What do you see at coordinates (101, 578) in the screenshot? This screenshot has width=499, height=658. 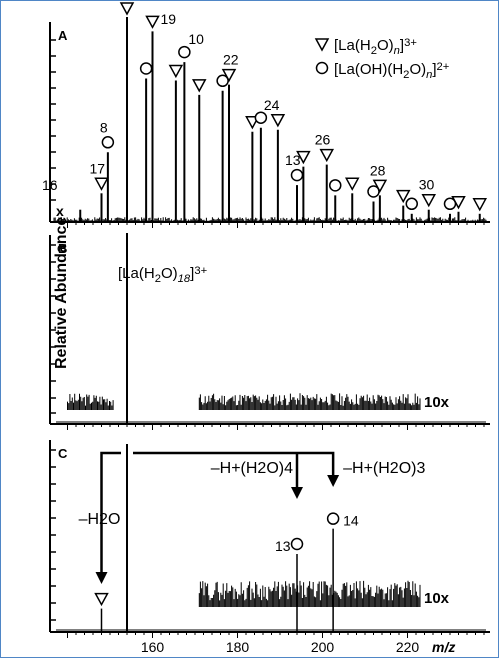 I see `panel-C-water-loss-arrowhead` at bounding box center [101, 578].